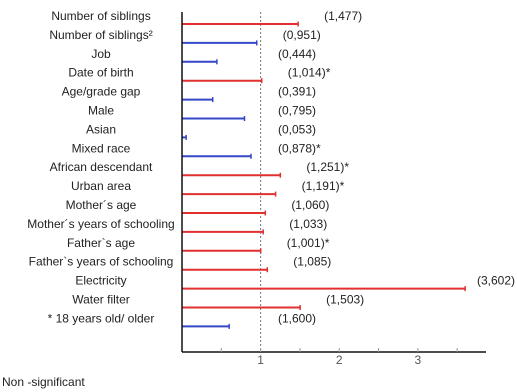 This screenshot has width=517, height=392. Describe the element at coordinates (101, 92) in the screenshot. I see `category-label: Age/grade gap` at that location.